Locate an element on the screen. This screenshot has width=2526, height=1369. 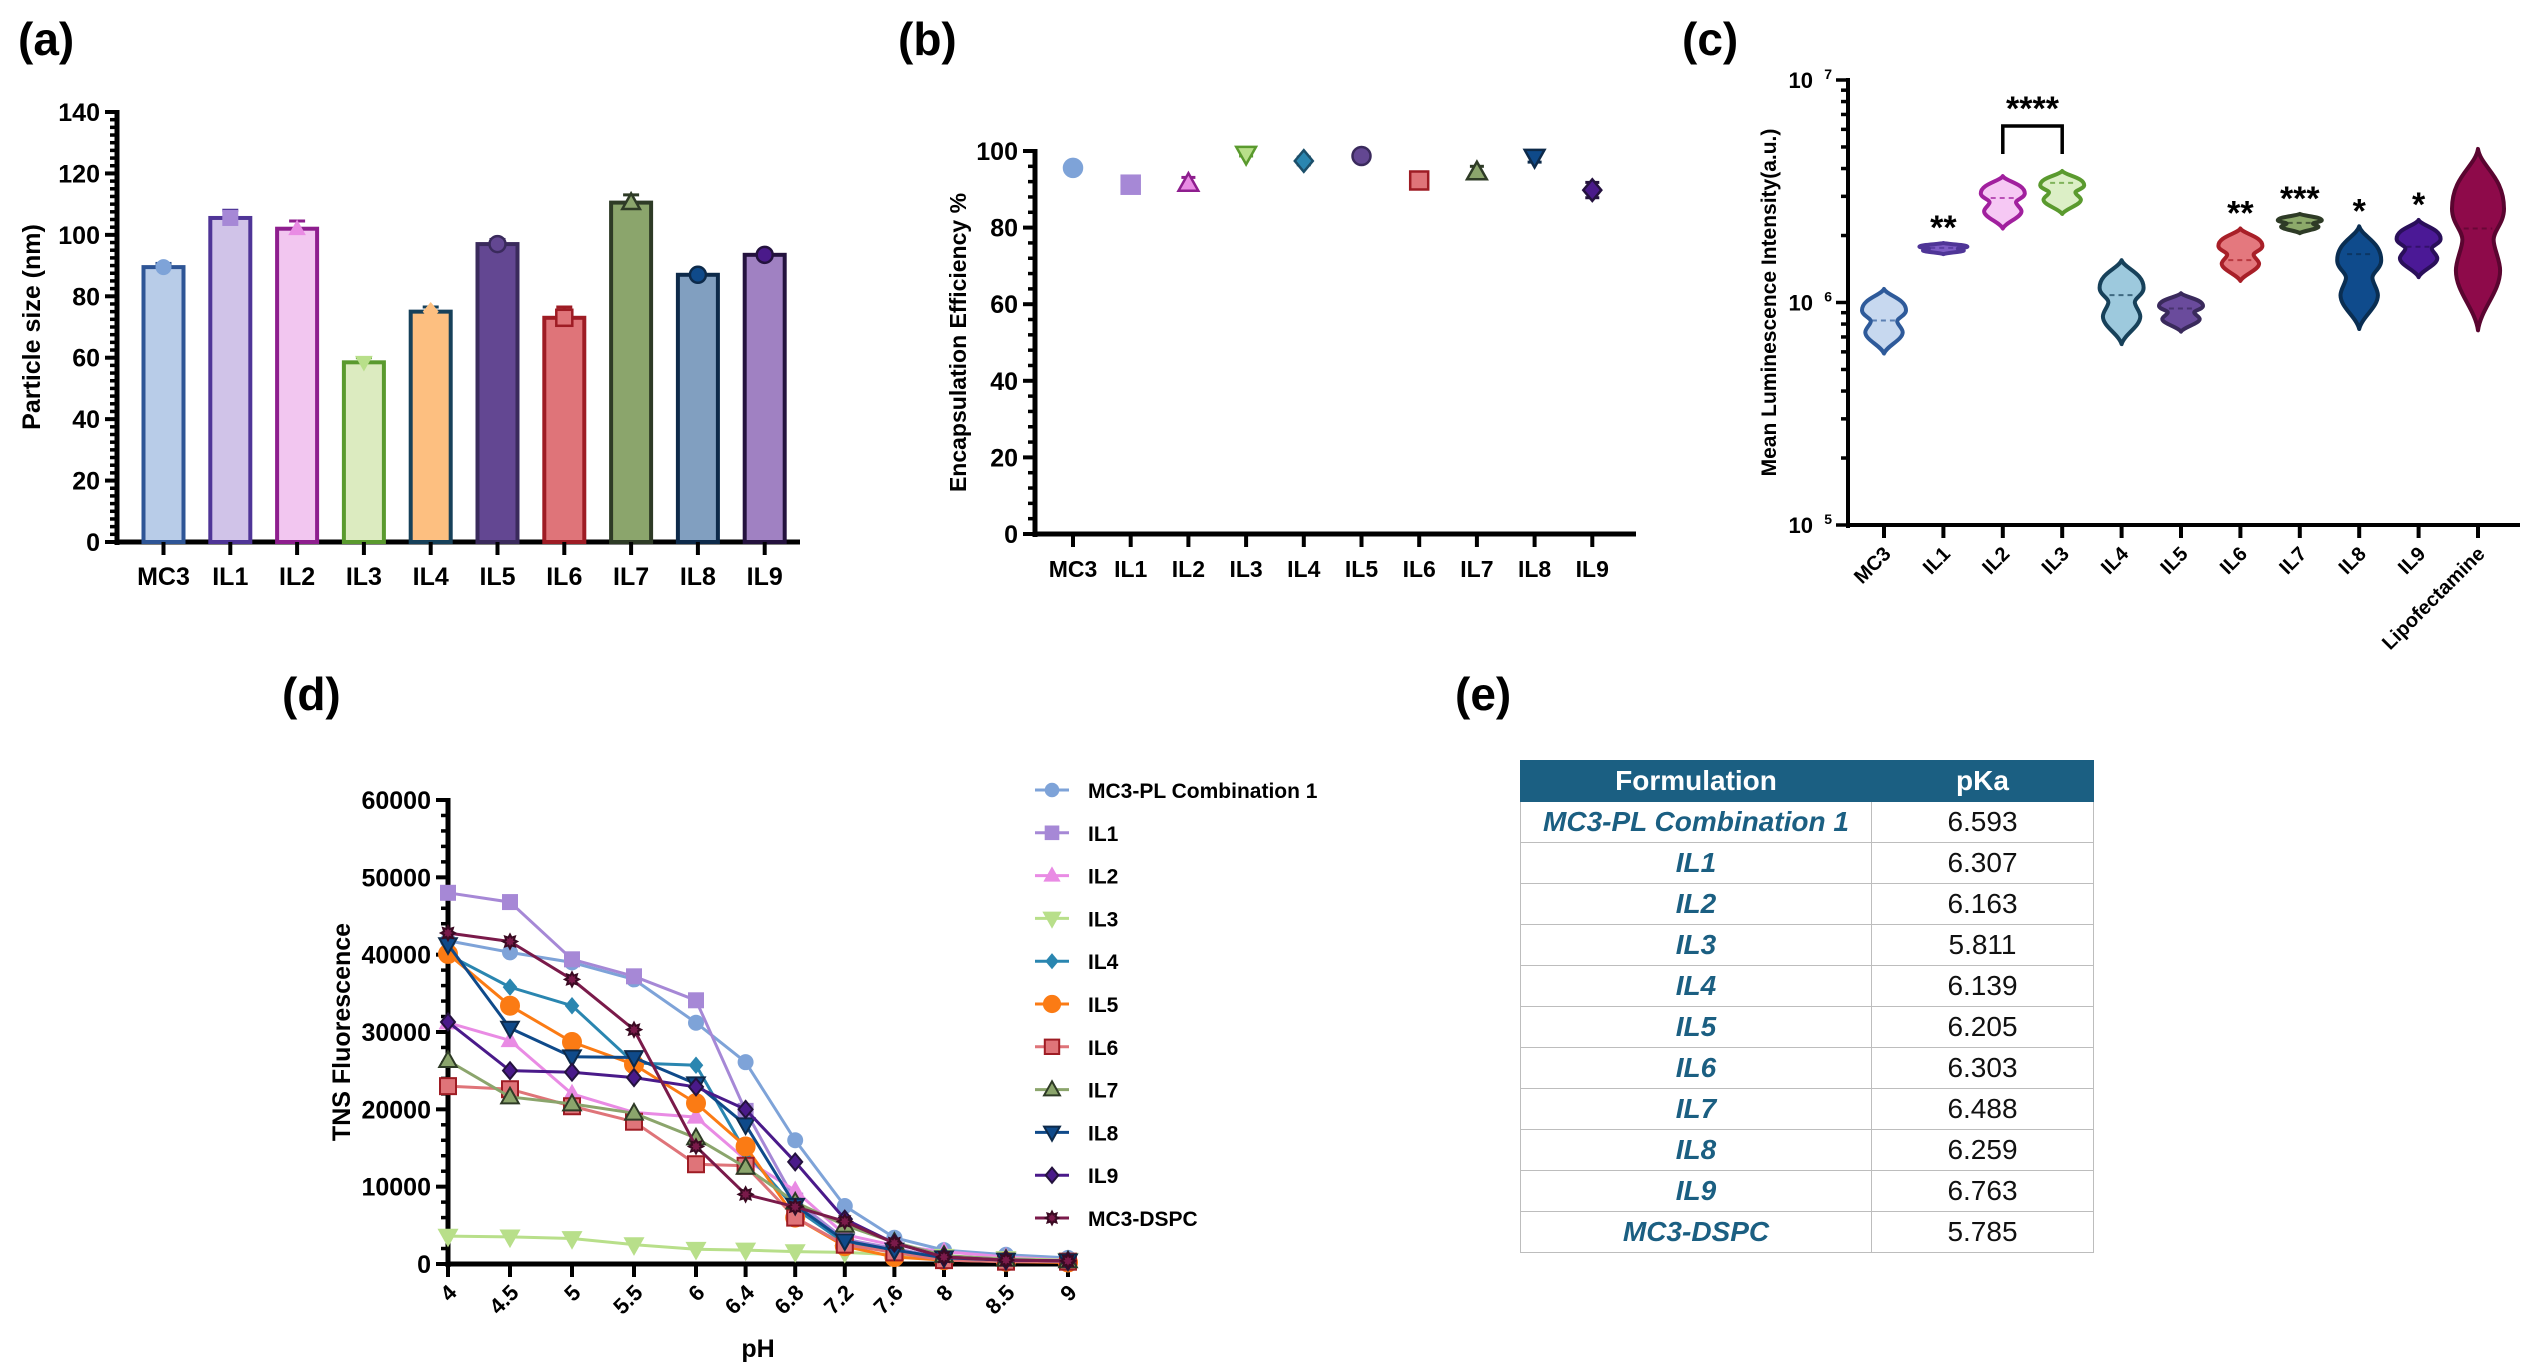
series-il2 is located at coordinates (758, 1139).